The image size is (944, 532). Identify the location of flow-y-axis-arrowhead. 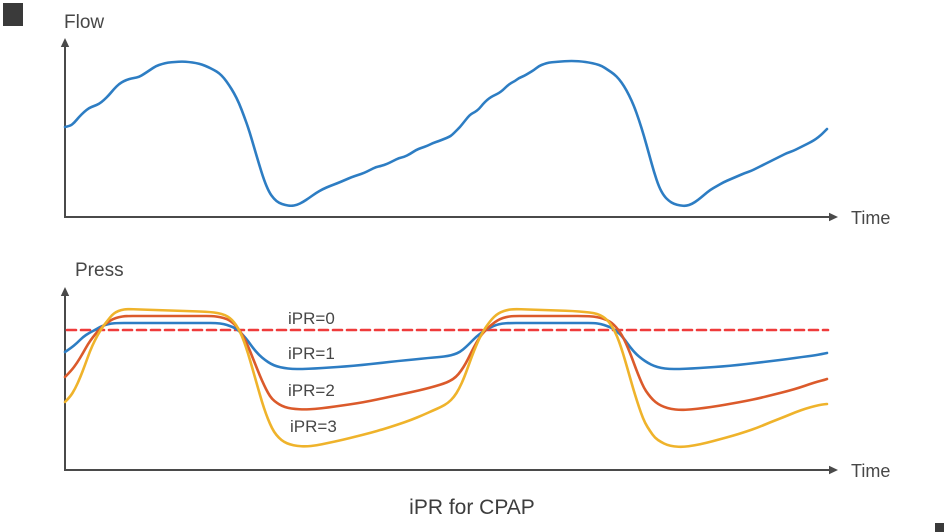
(65, 42).